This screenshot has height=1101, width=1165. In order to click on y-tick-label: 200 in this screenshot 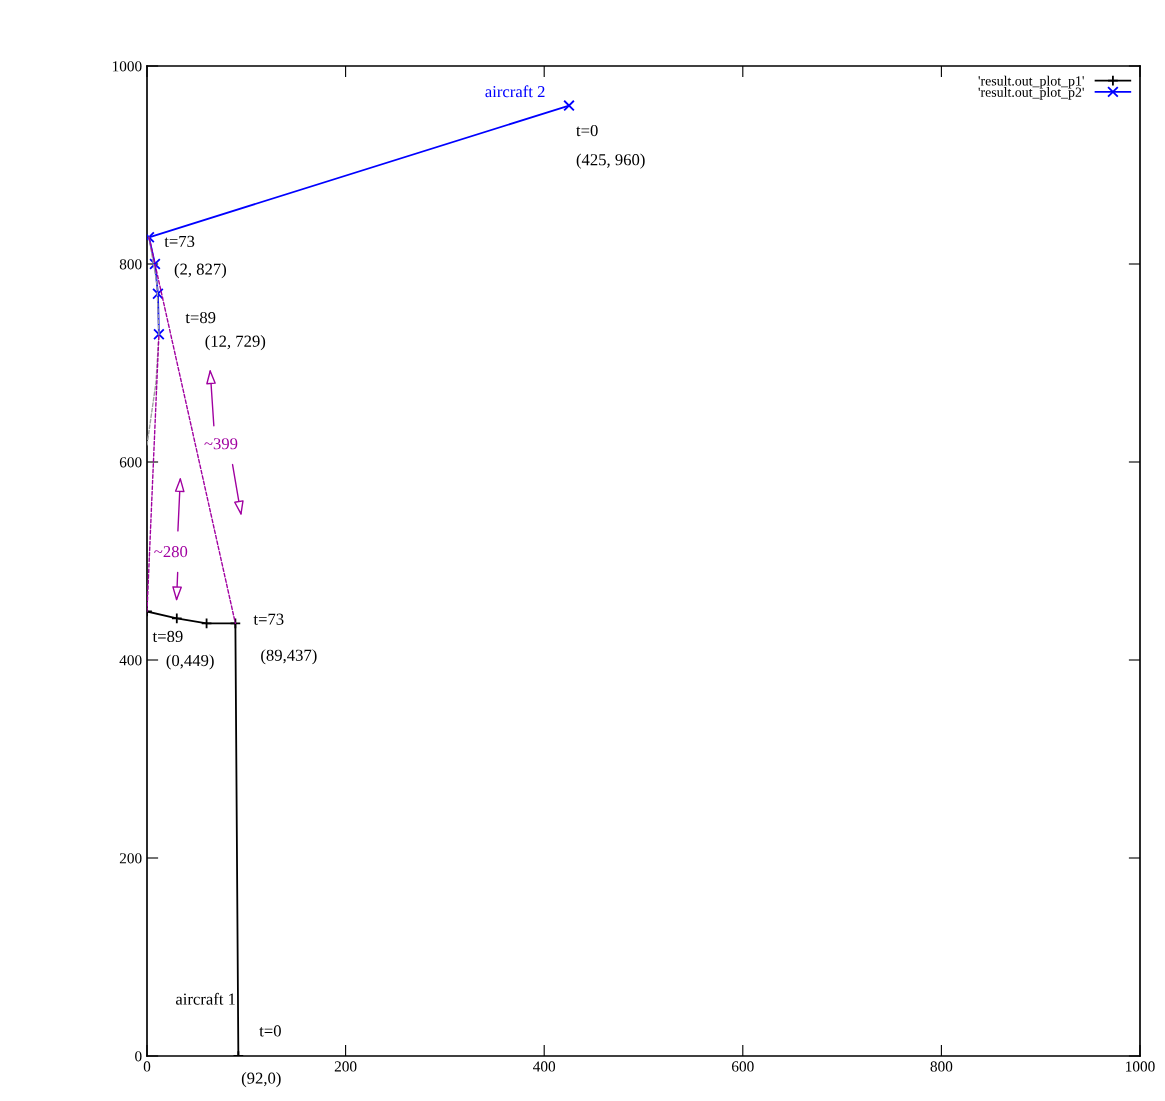, I will do `click(130, 858)`.